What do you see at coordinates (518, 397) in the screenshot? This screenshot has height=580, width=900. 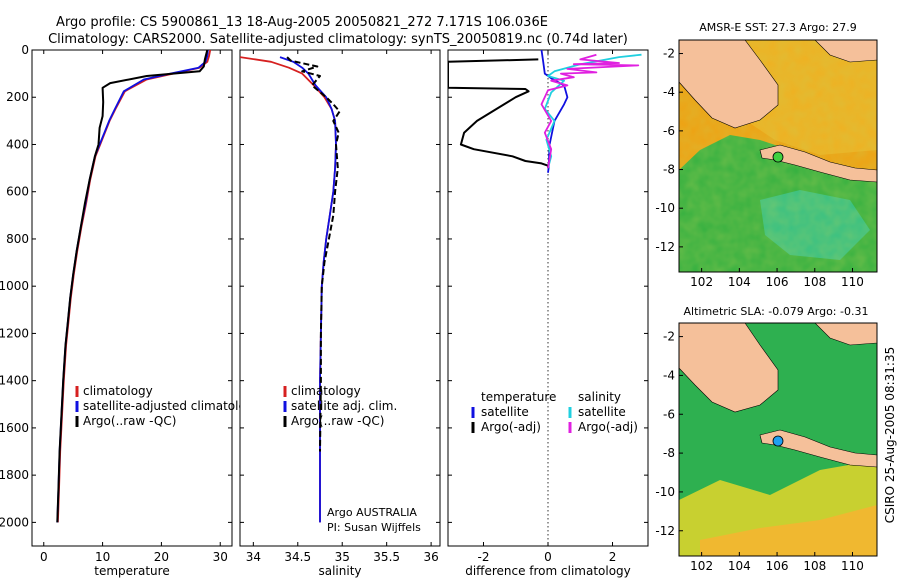 I see `legend-group-title: temperature` at bounding box center [518, 397].